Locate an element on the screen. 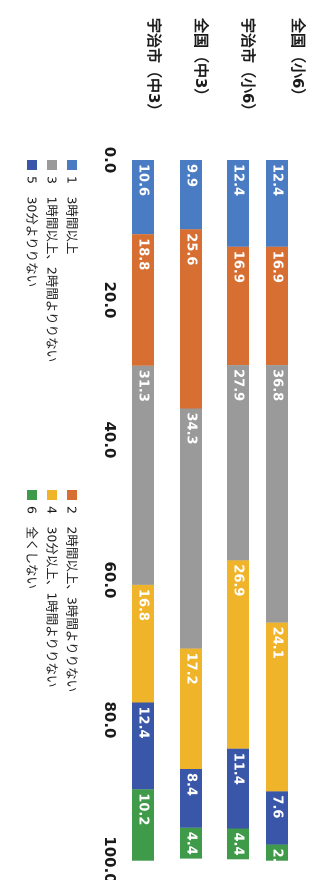 Image resolution: width=328 pixels, height=880 pixels. data-label: 31.3 is located at coordinates (143, 386).